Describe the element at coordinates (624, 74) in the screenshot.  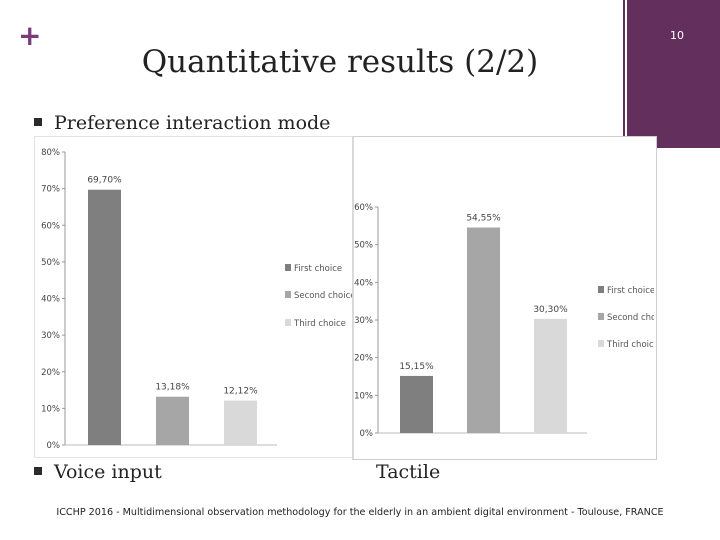
I see `sidebar-accent-line` at that location.